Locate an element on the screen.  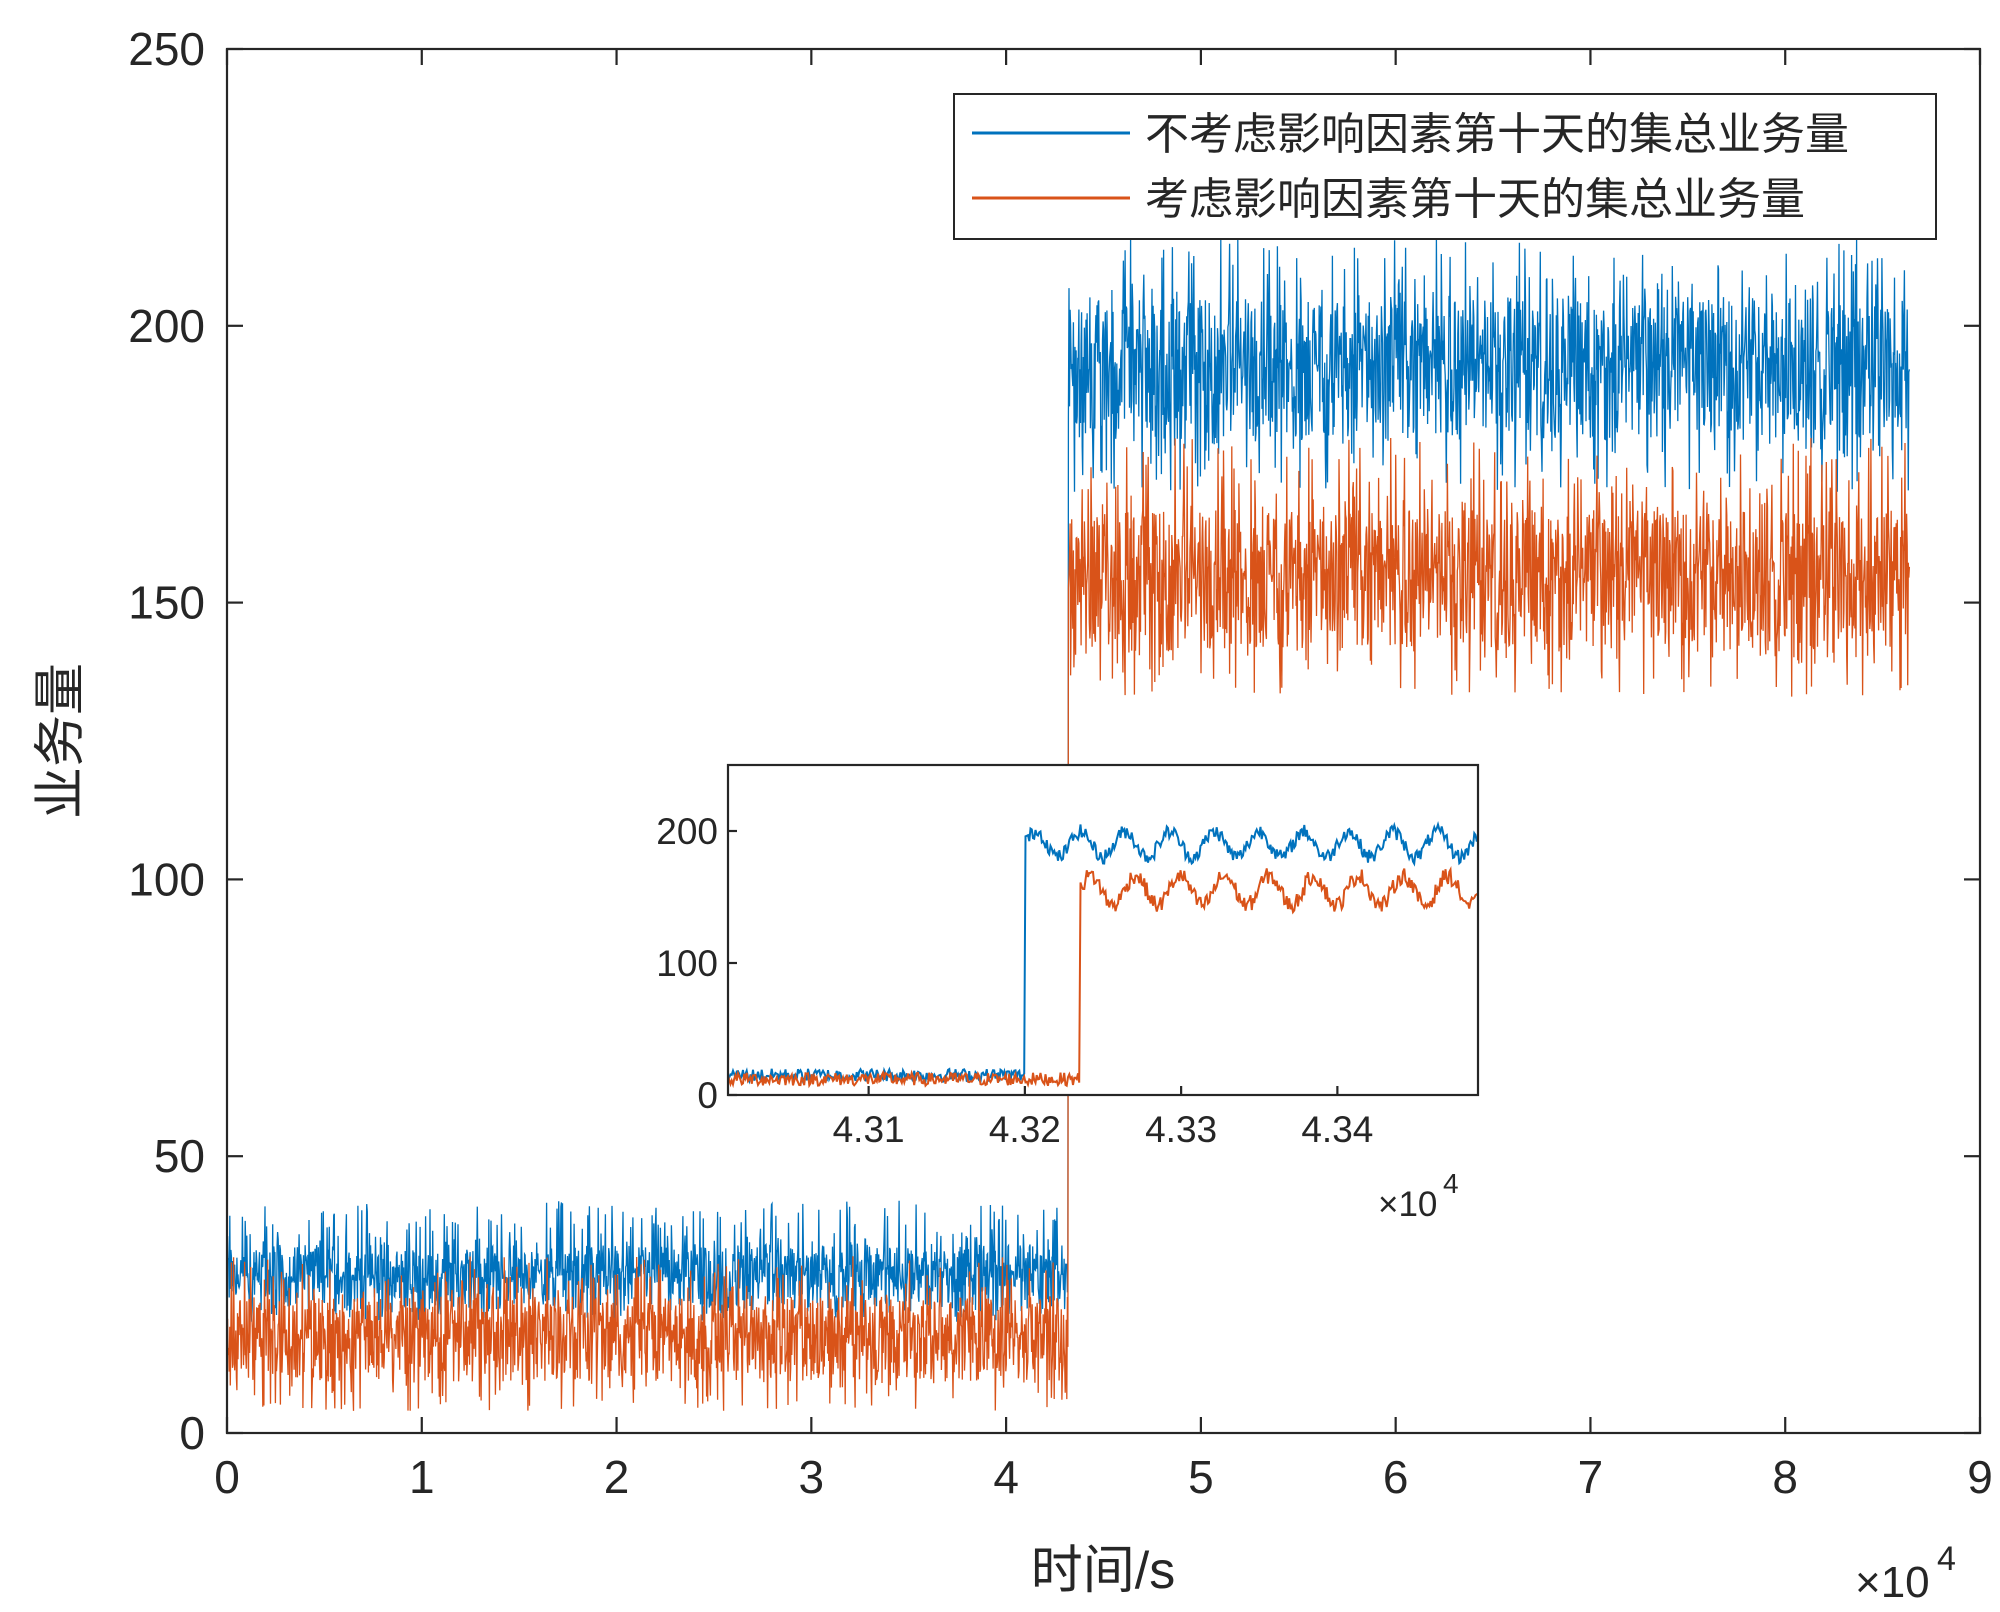
y-tick-label: 100 is located at coordinates (166, 879).